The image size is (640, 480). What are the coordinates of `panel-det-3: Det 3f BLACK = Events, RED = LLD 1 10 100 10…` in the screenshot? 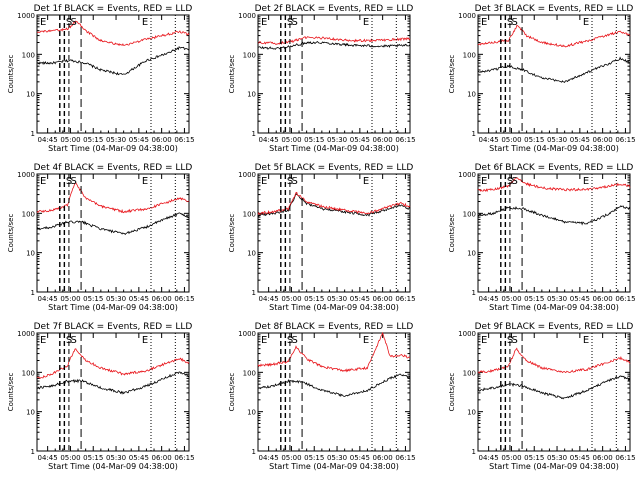 It's located at (542, 78).